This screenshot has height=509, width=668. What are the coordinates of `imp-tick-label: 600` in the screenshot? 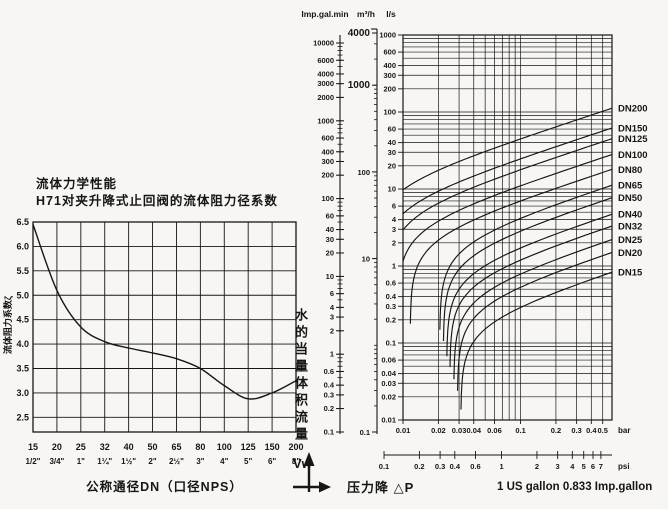 It's located at (327, 138).